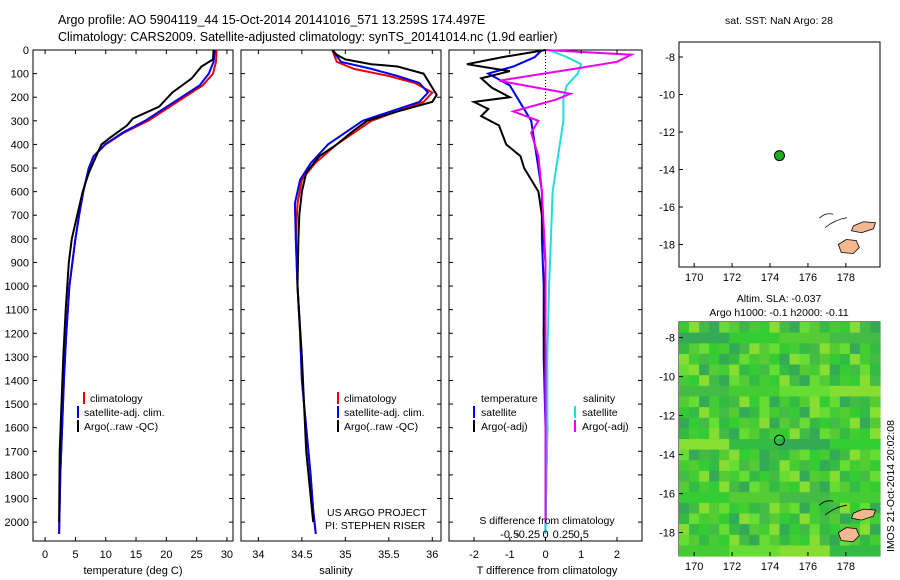  What do you see at coordinates (227, 555) in the screenshot?
I see `x-tick-label: 30` at bounding box center [227, 555].